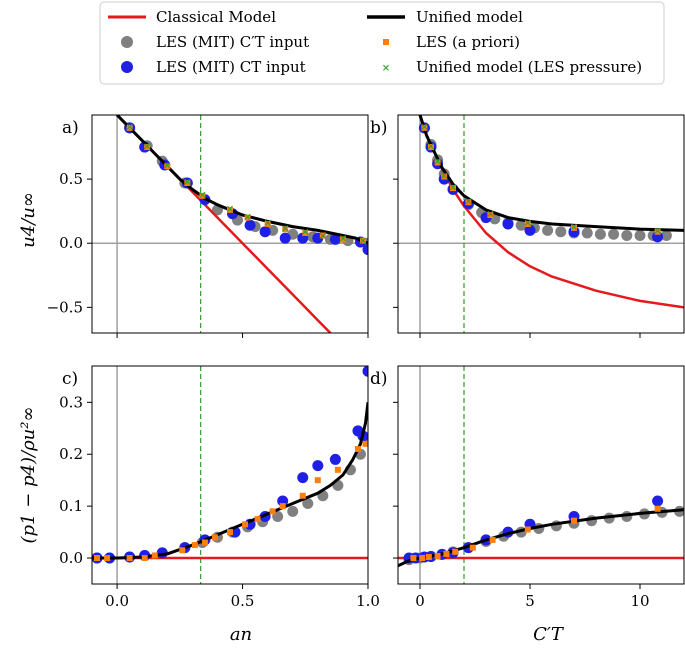 This screenshot has width=685, height=648. Describe the element at coordinates (70, 379) in the screenshot. I see `panel-letter: c)` at that location.